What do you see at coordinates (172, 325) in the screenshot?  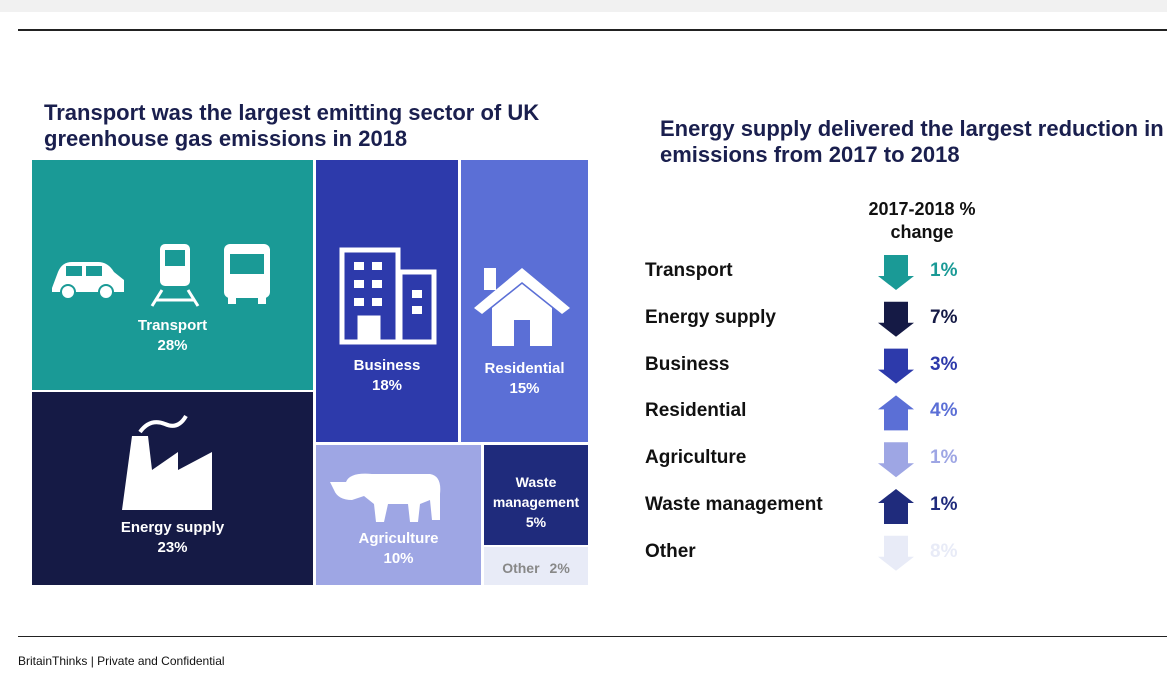 I see `box-name: Transport` at bounding box center [172, 325].